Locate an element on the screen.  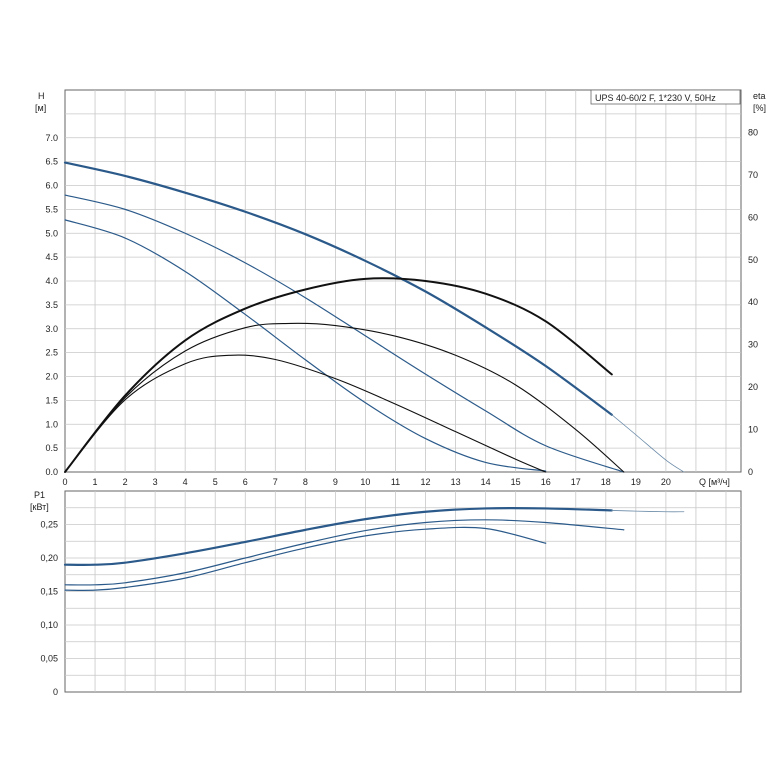
flow-tick-label: 12 is located at coordinates (426, 482).